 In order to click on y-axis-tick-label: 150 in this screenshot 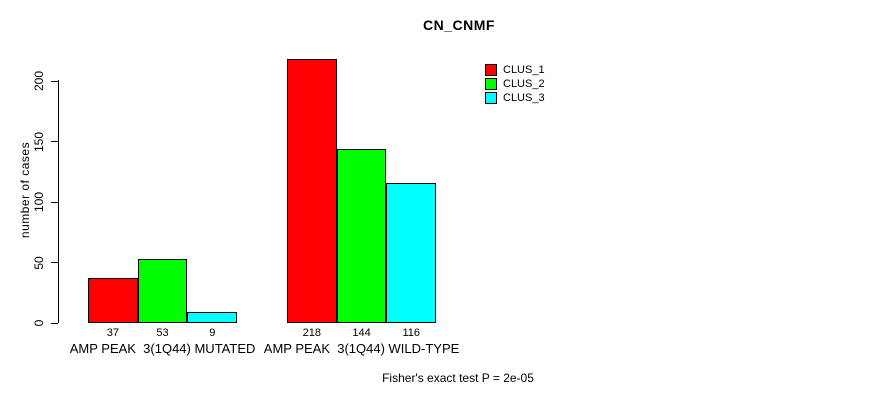, I will do `click(39, 141)`.